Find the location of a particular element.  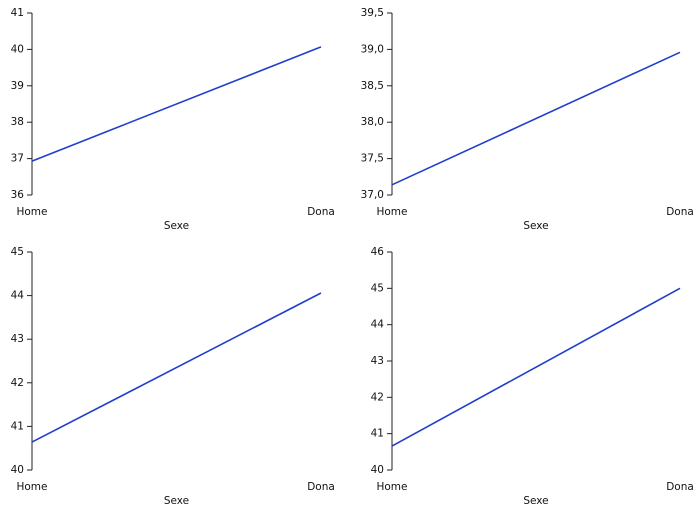

y-tick-label: 37 is located at coordinates (17, 159).